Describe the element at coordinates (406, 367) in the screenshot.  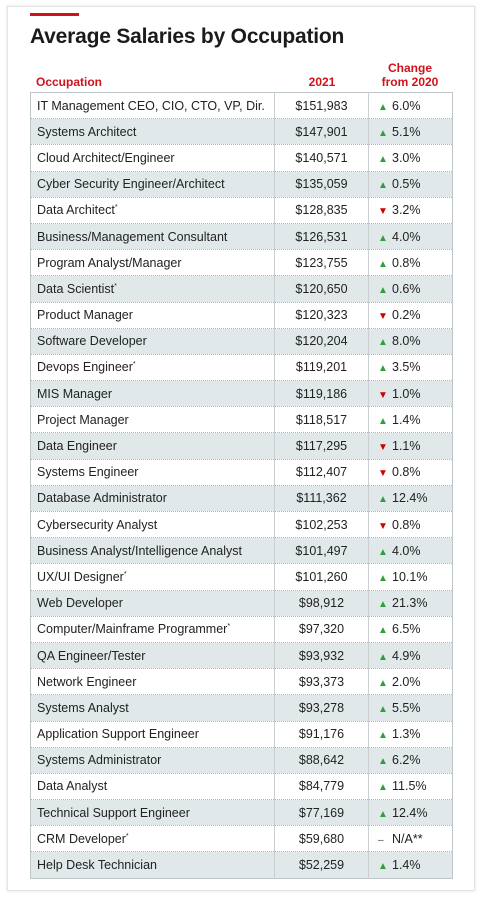
I see `change-value: 3.5%` at that location.